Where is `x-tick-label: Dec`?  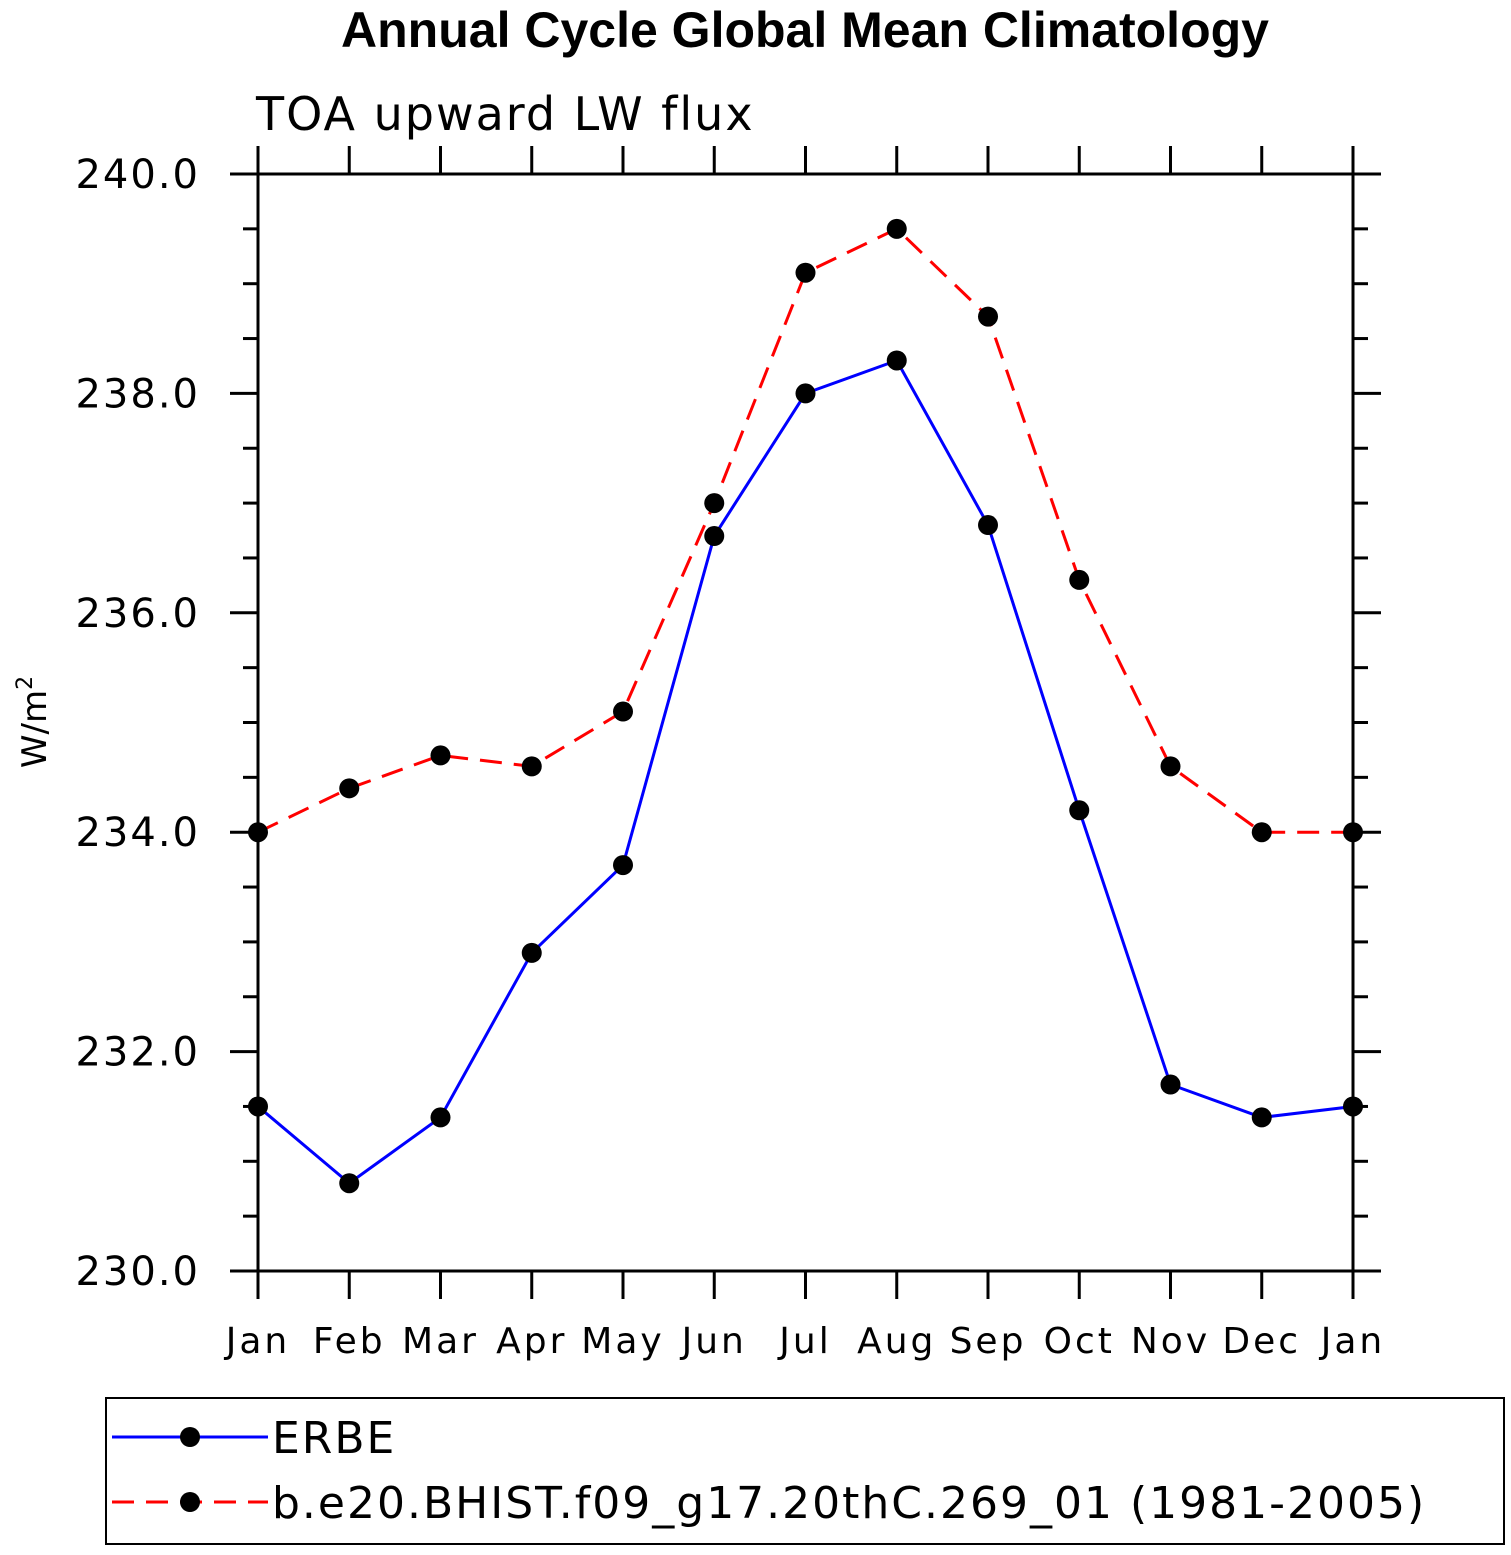 x-tick-label: Dec is located at coordinates (1261, 1341).